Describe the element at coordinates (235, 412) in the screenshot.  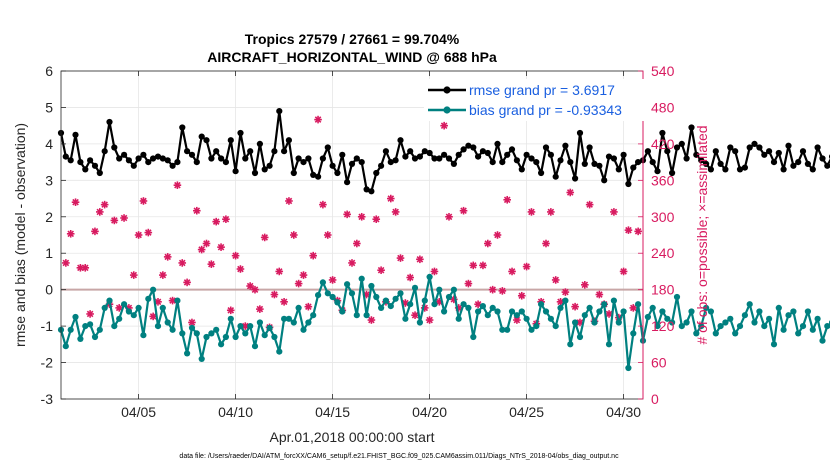
I see `x-tick-label: 04/10` at that location.